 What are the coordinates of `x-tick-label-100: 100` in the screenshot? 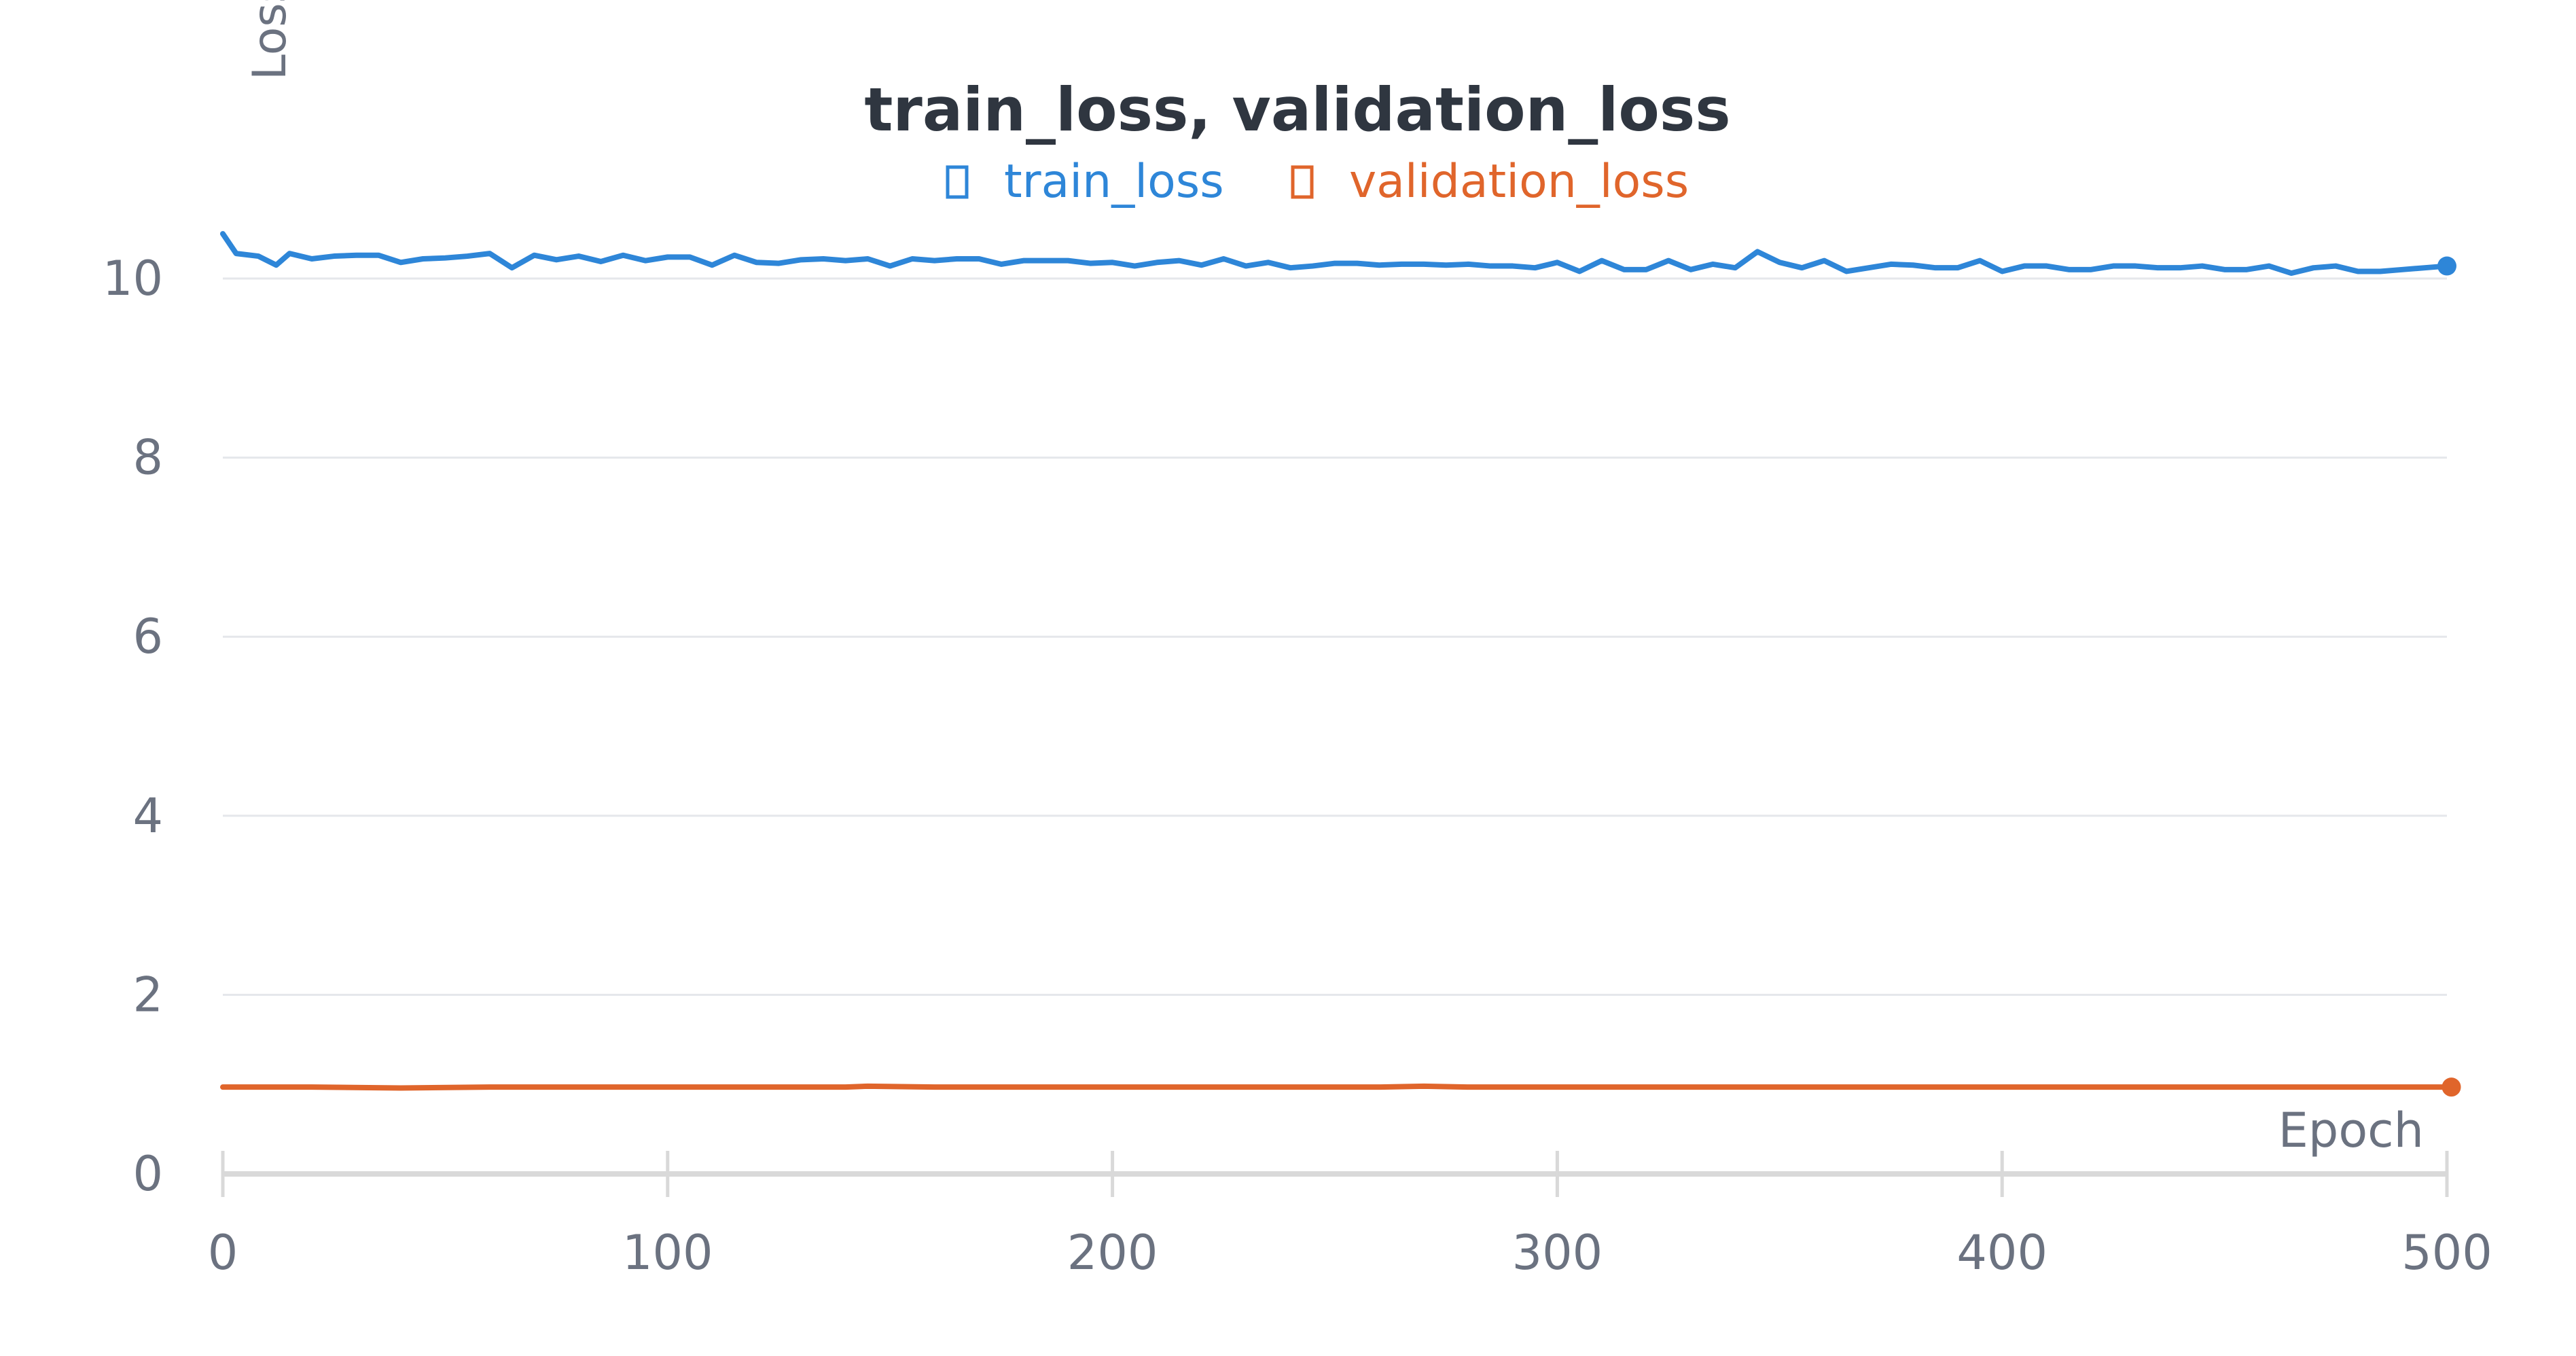 It's located at (667, 1253).